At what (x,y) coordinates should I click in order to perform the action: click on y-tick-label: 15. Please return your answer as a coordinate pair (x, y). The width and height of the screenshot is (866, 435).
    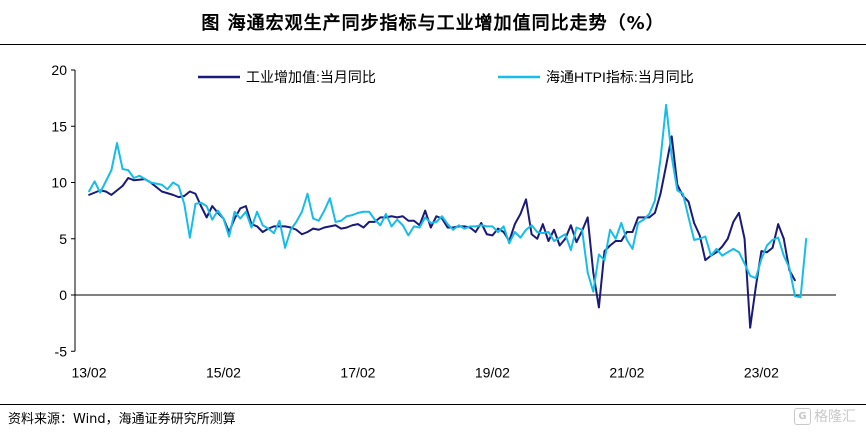
    Looking at the image, I should click on (59, 126).